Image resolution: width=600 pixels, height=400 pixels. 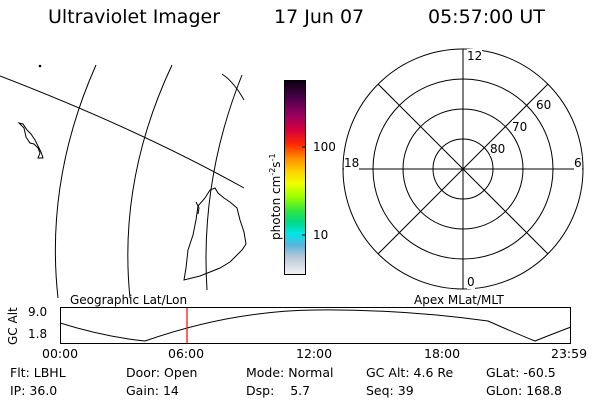 What do you see at coordinates (321, 235) in the screenshot?
I see `colorbar-tick-10: 10` at bounding box center [321, 235].